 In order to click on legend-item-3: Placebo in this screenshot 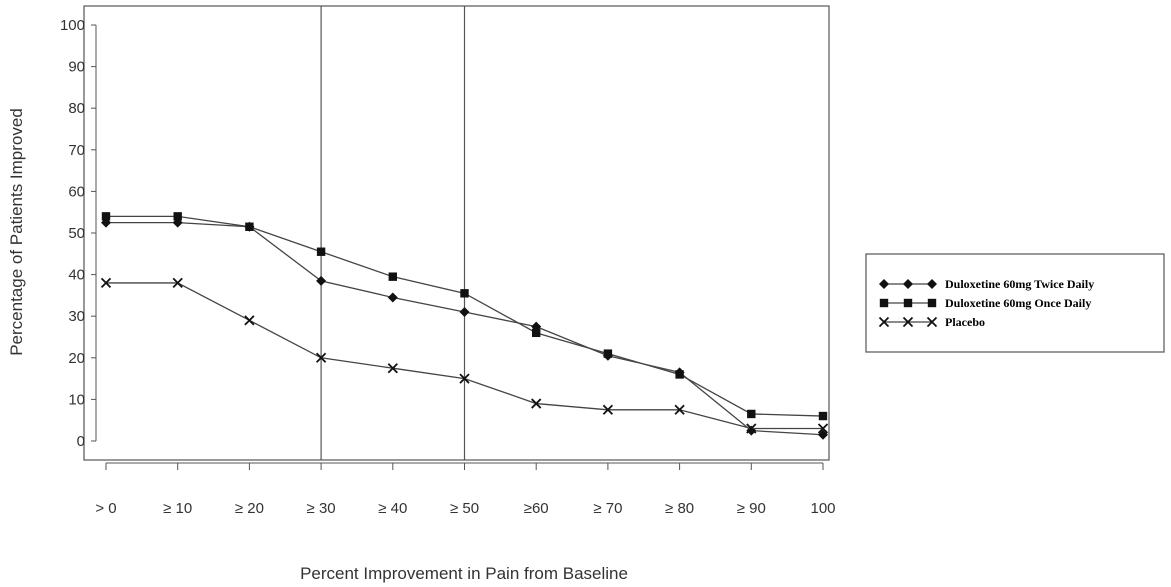, I will do `click(931, 322)`.